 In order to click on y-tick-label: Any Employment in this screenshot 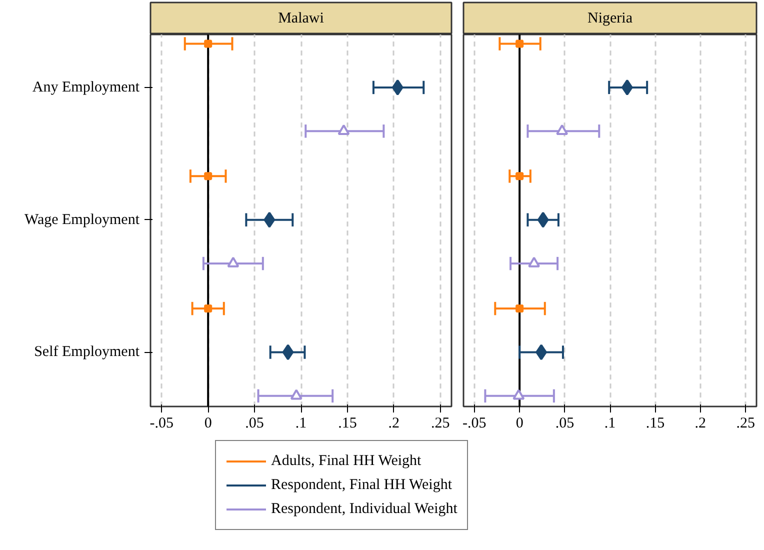, I will do `click(86, 87)`.